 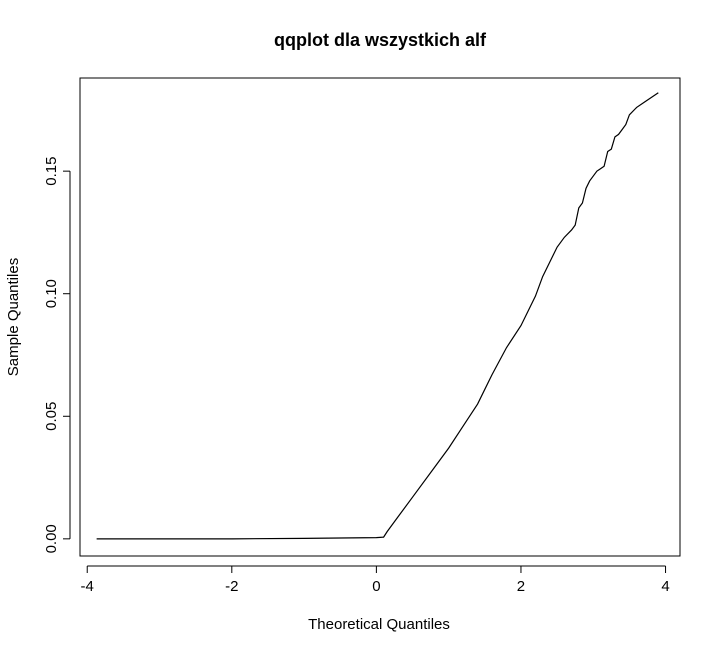 I want to click on y-tick-label: 0.15, so click(x=51, y=171).